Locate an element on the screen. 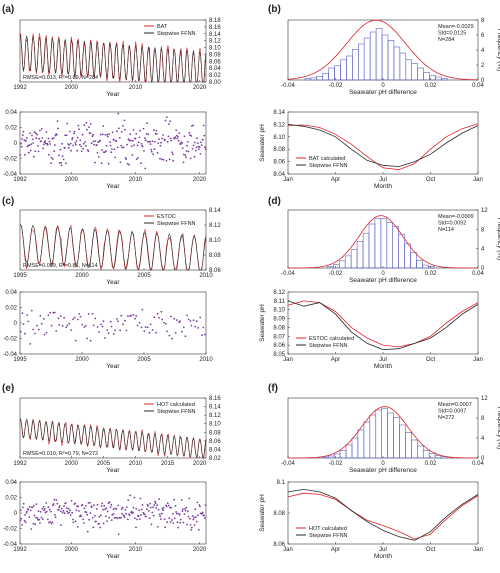 The image size is (500, 573). histogram-statistic: Mean=0.0007 is located at coordinates (455, 405).